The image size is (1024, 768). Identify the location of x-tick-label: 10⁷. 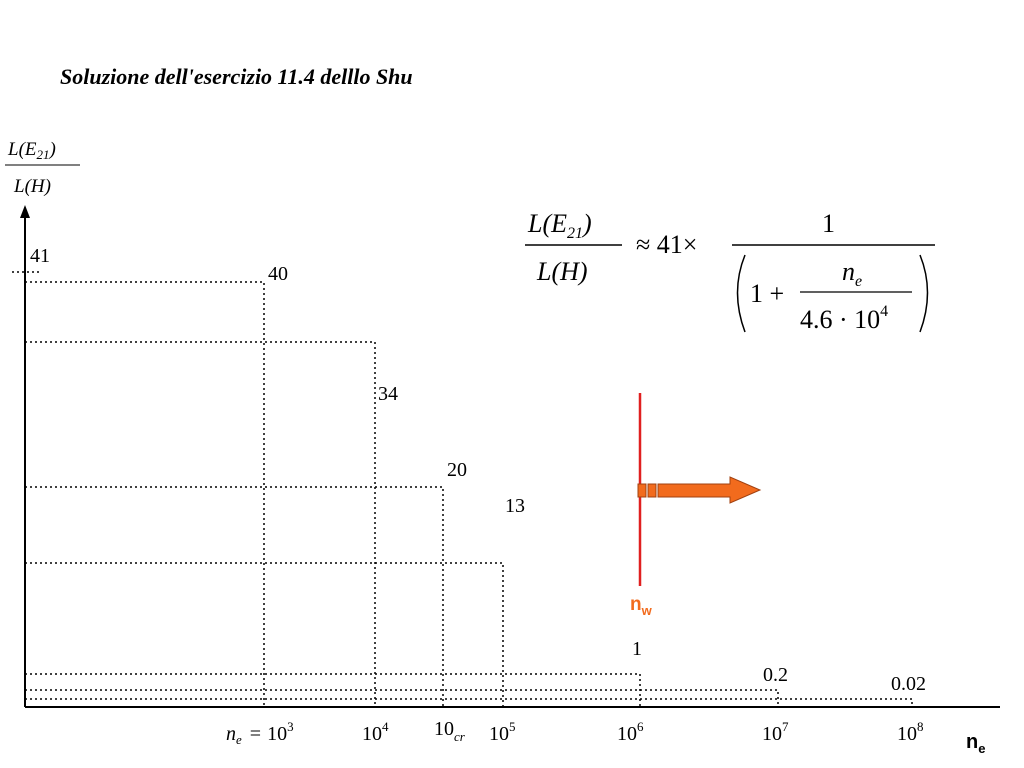
(775, 732).